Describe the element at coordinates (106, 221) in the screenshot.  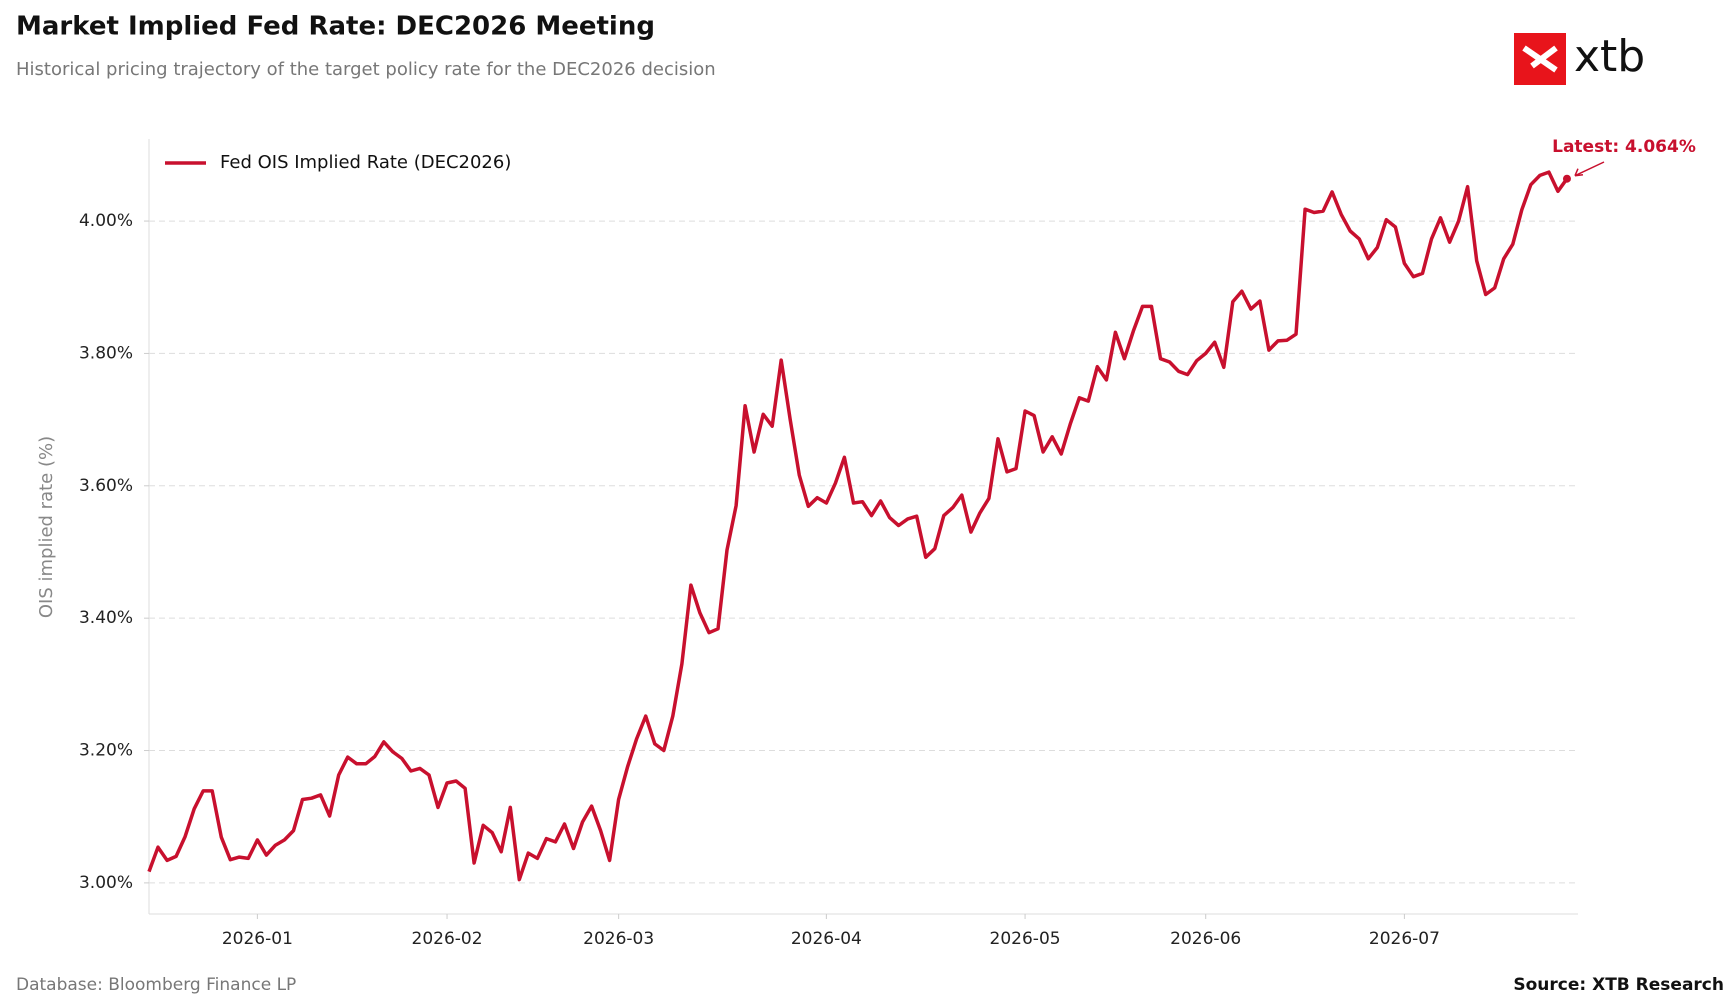
I see `y-tick-label: 4.00%` at that location.